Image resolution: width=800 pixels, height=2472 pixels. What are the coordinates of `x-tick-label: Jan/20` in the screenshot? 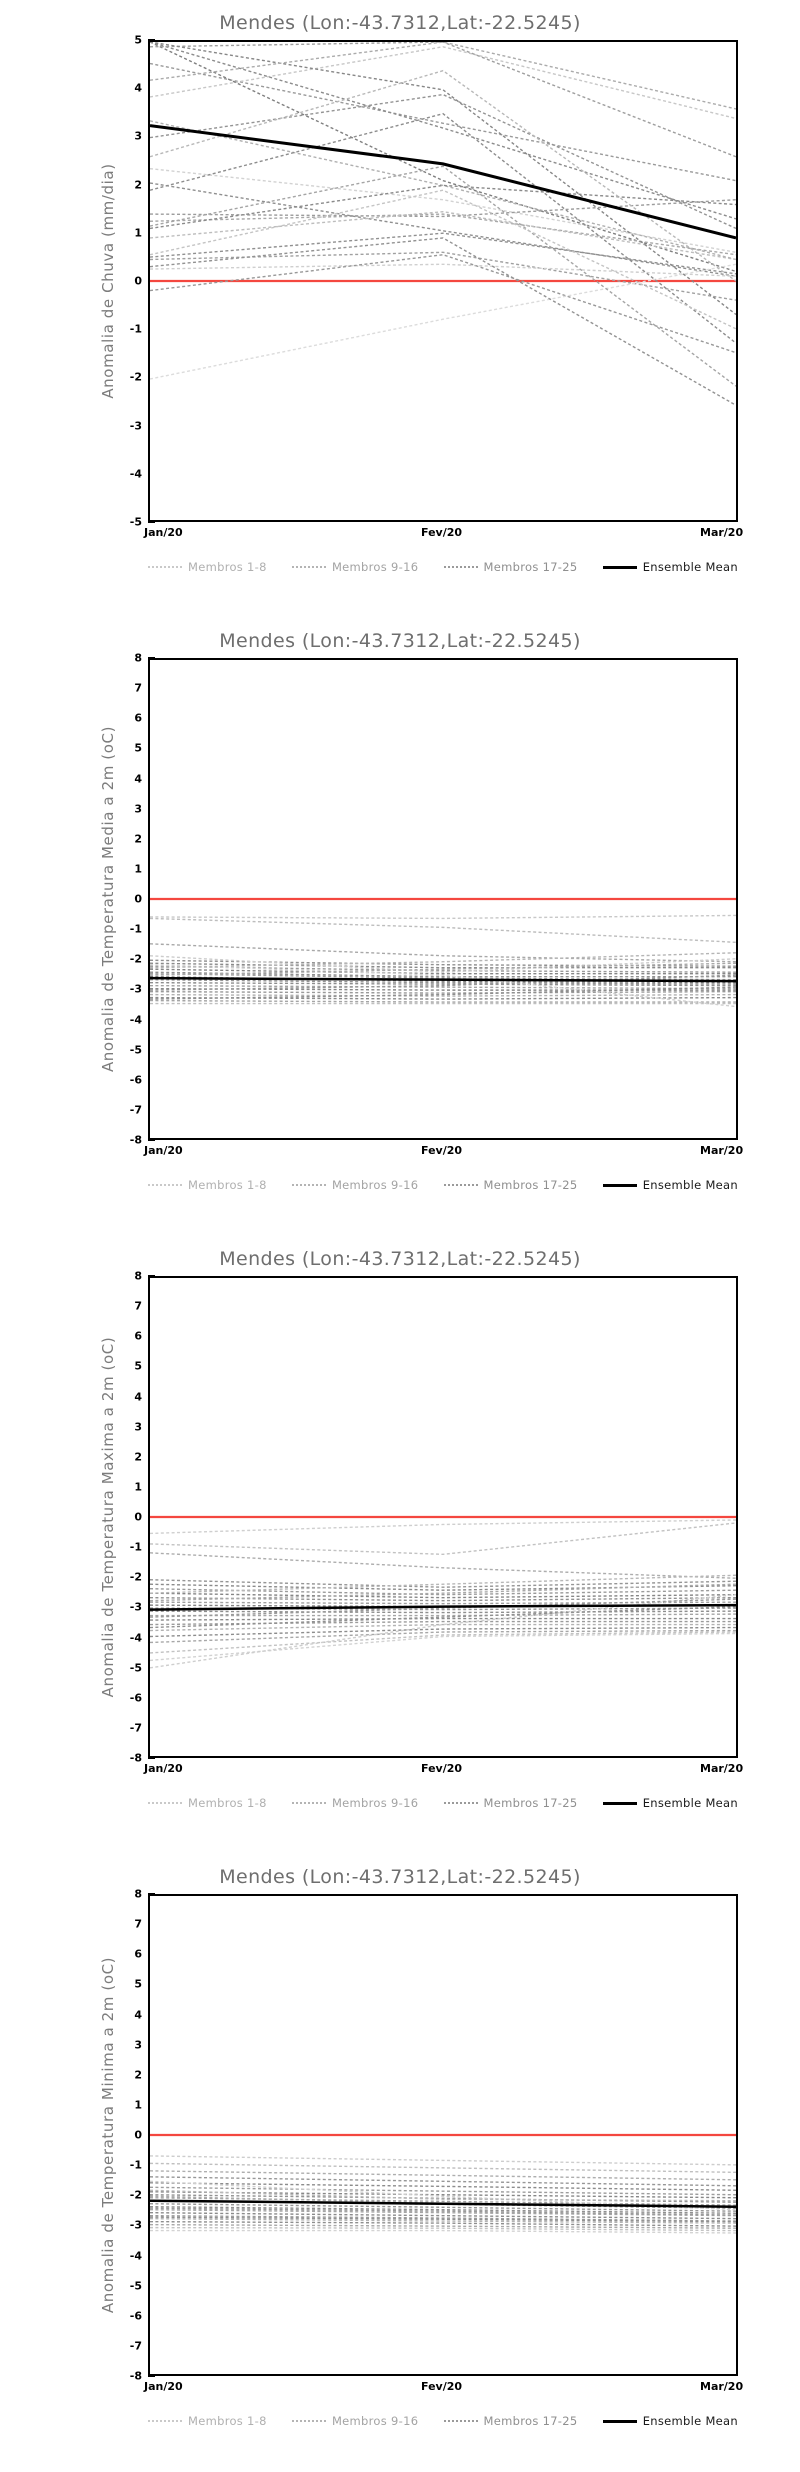 It's located at (163, 1768).